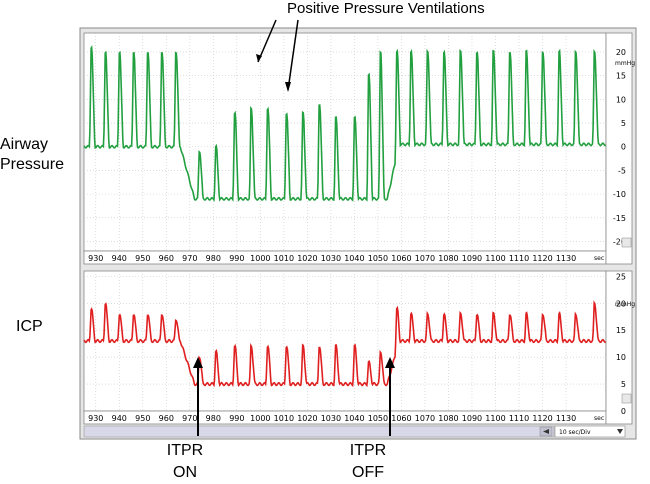 The width and height of the screenshot is (650, 484). I want to click on itpr-off-line1: ITPR, so click(368, 450).